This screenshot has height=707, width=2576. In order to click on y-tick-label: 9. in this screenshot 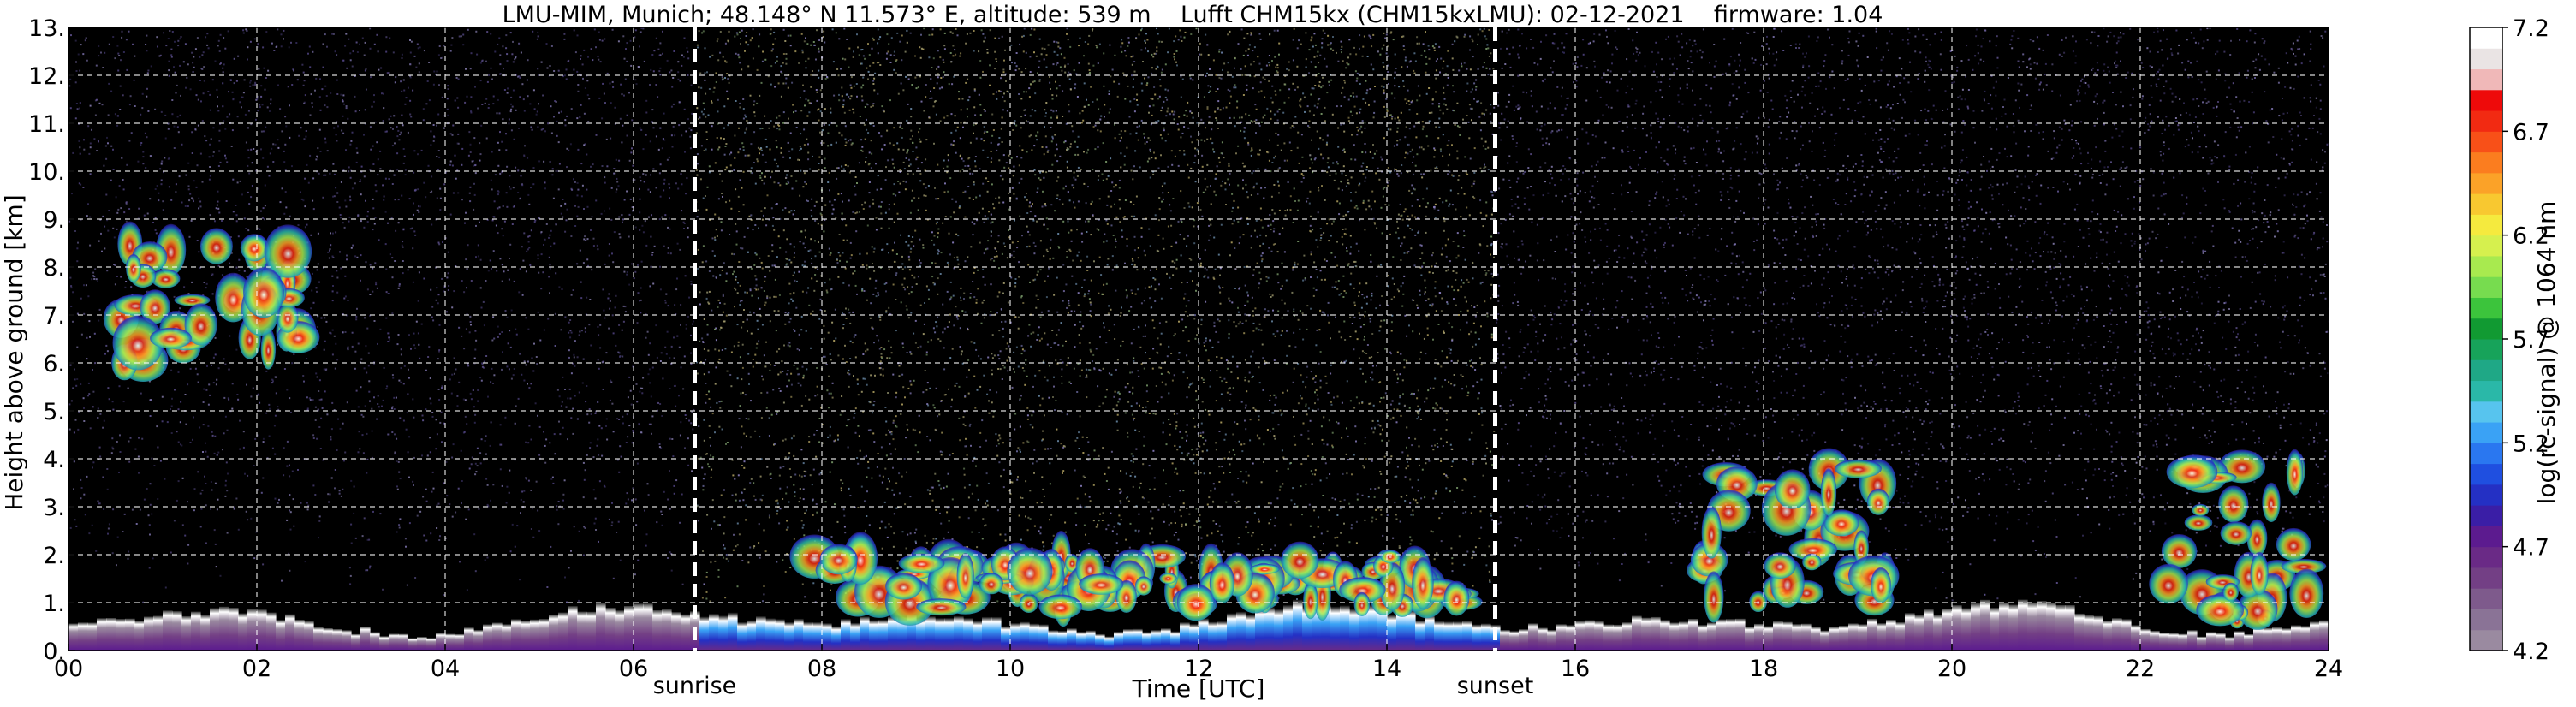, I will do `click(54, 220)`.